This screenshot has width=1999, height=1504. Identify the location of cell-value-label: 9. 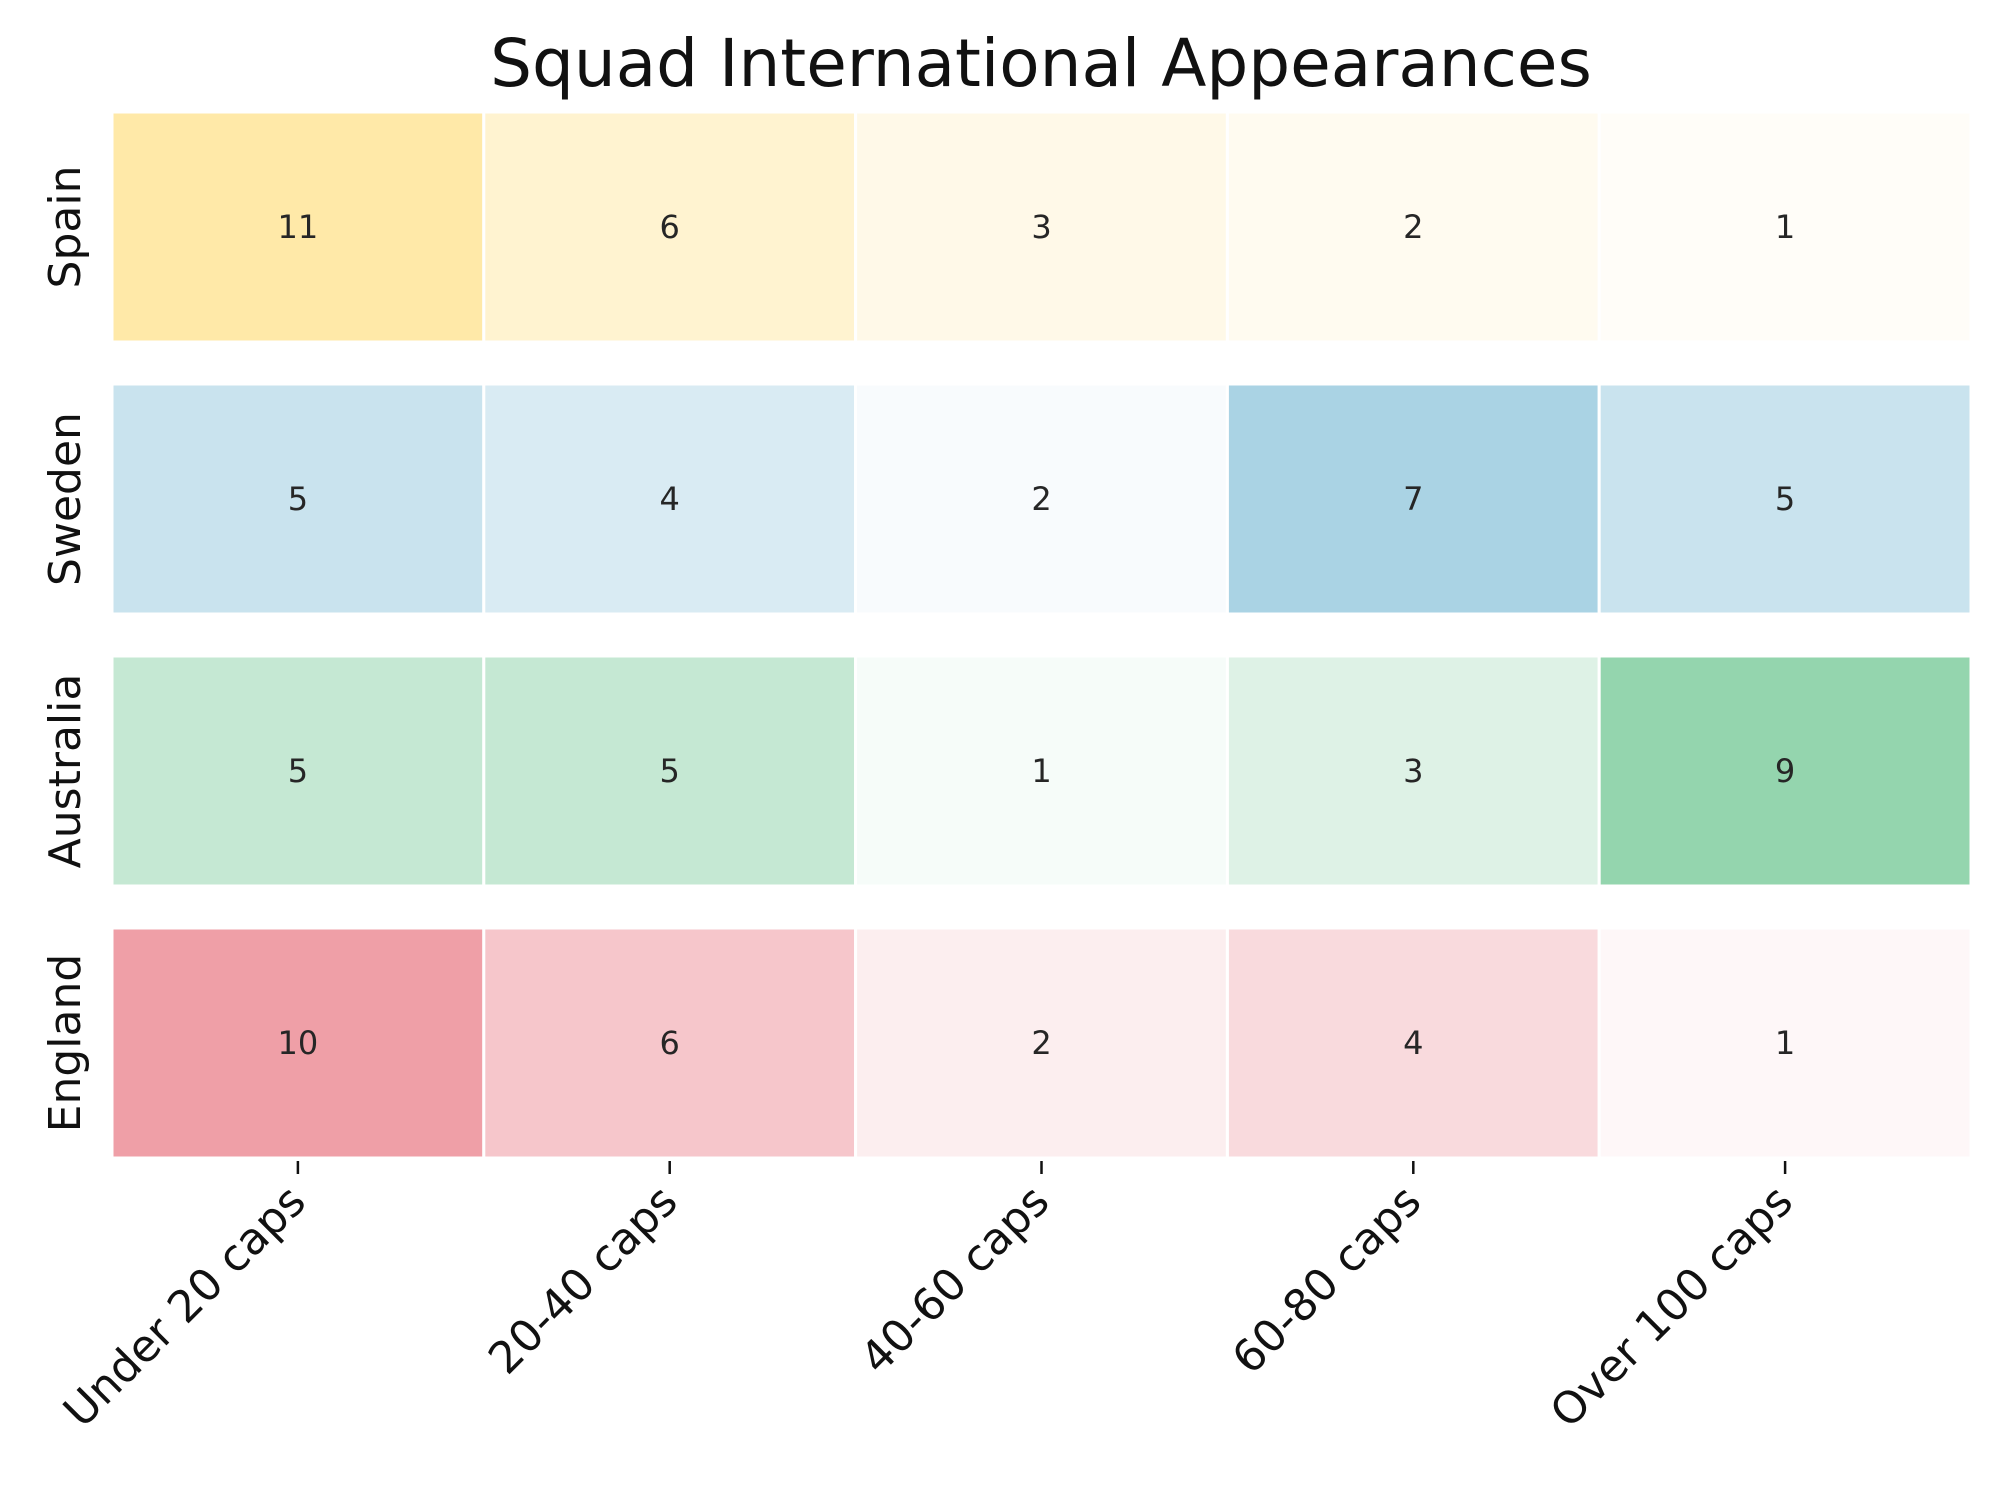
(1785, 771).